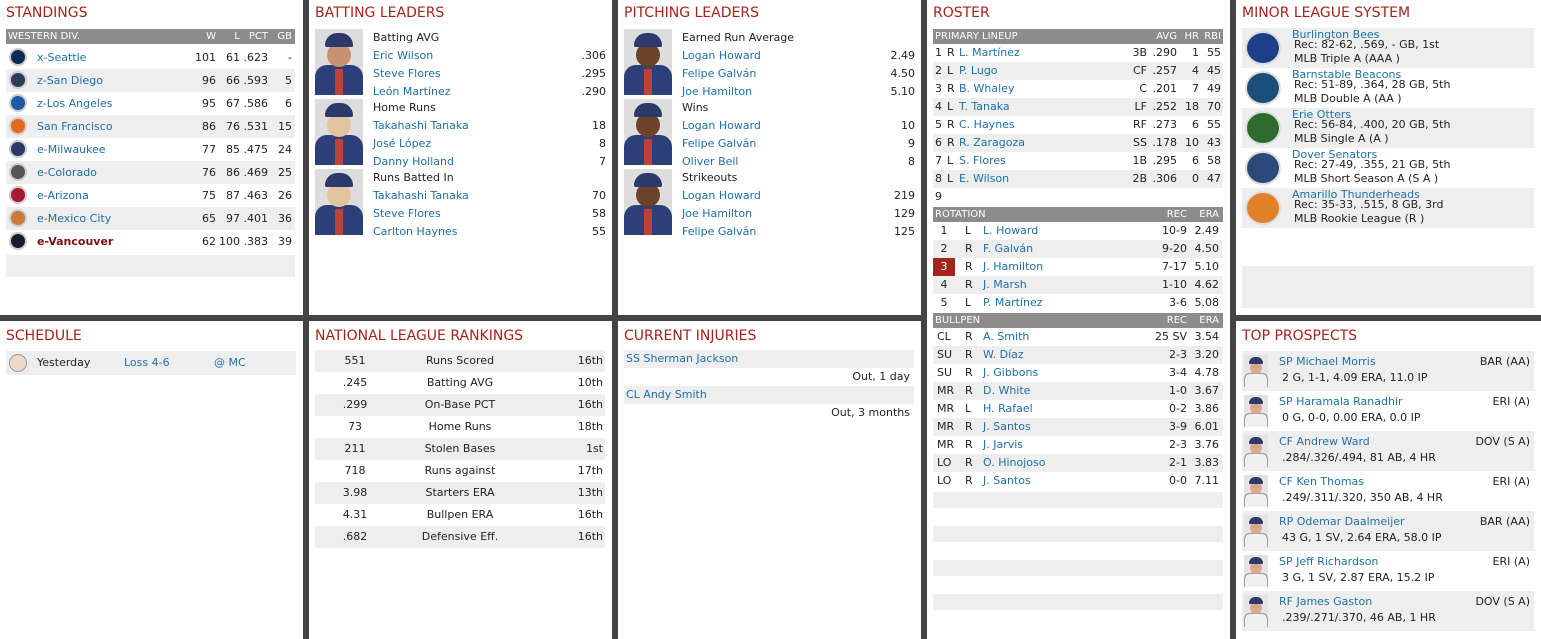 Image resolution: width=1541 pixels, height=639 pixels. Describe the element at coordinates (1078, 89) in the screenshot. I see `lineup-row: 3 R B. Whaley C .201 7 49` at that location.